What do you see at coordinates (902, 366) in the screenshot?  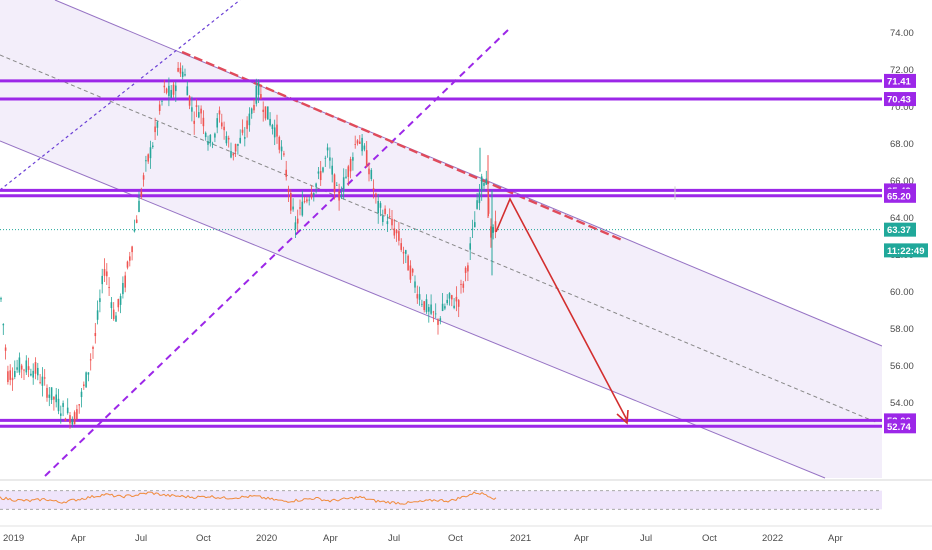 I see `y-tick-label: 56.00` at bounding box center [902, 366].